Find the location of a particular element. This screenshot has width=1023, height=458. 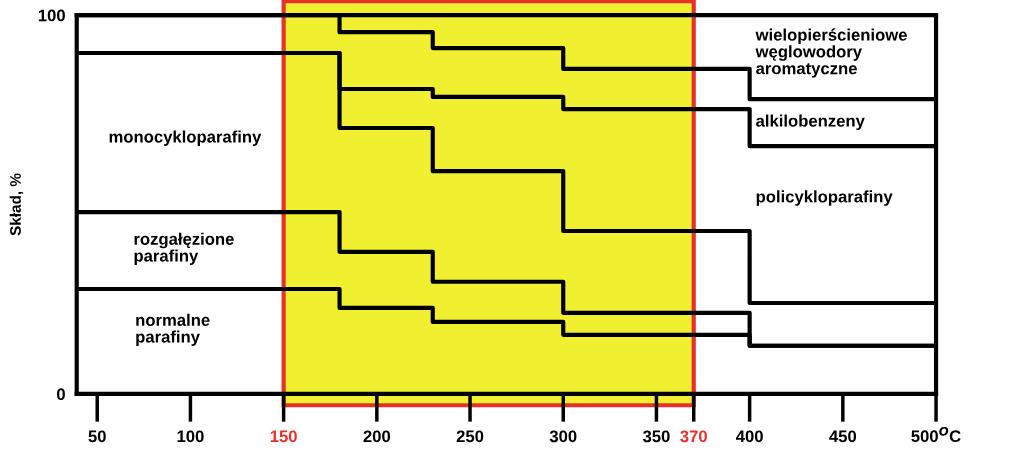

annotation: monocykloparafiny is located at coordinates (185, 138).